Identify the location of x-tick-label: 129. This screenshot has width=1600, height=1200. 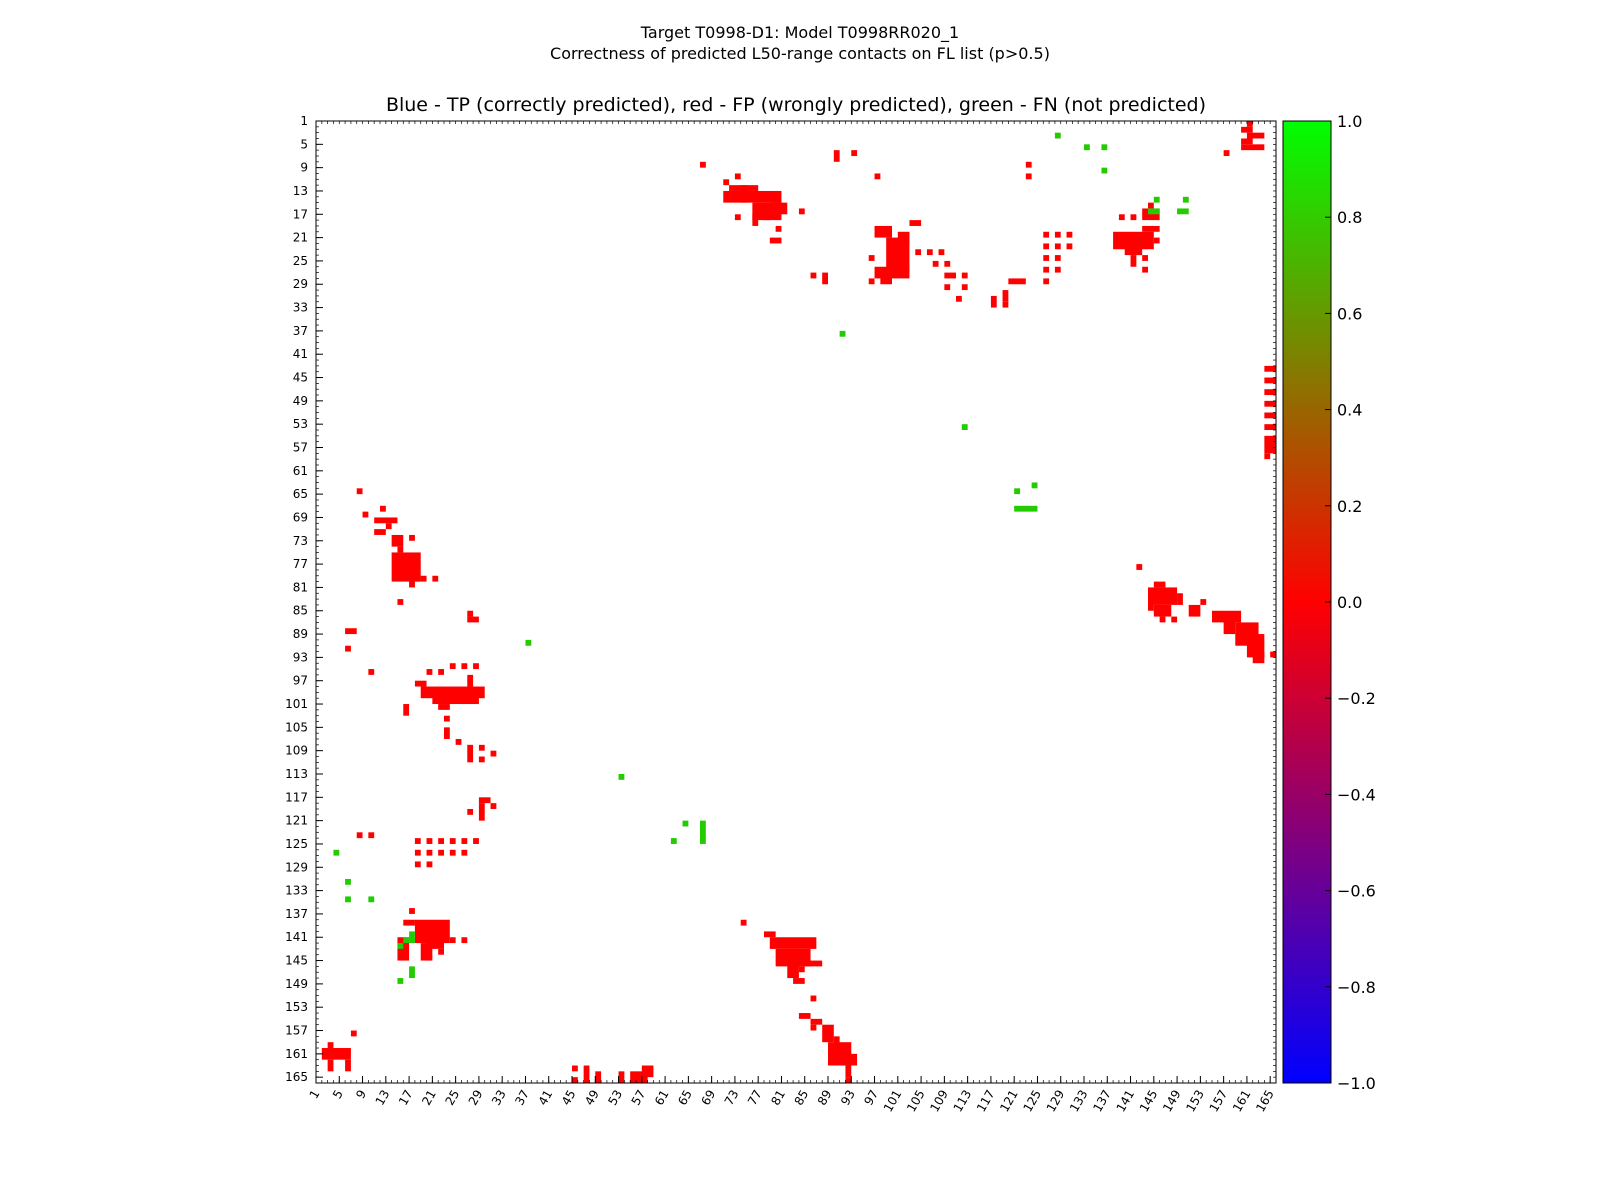
(1056, 1101).